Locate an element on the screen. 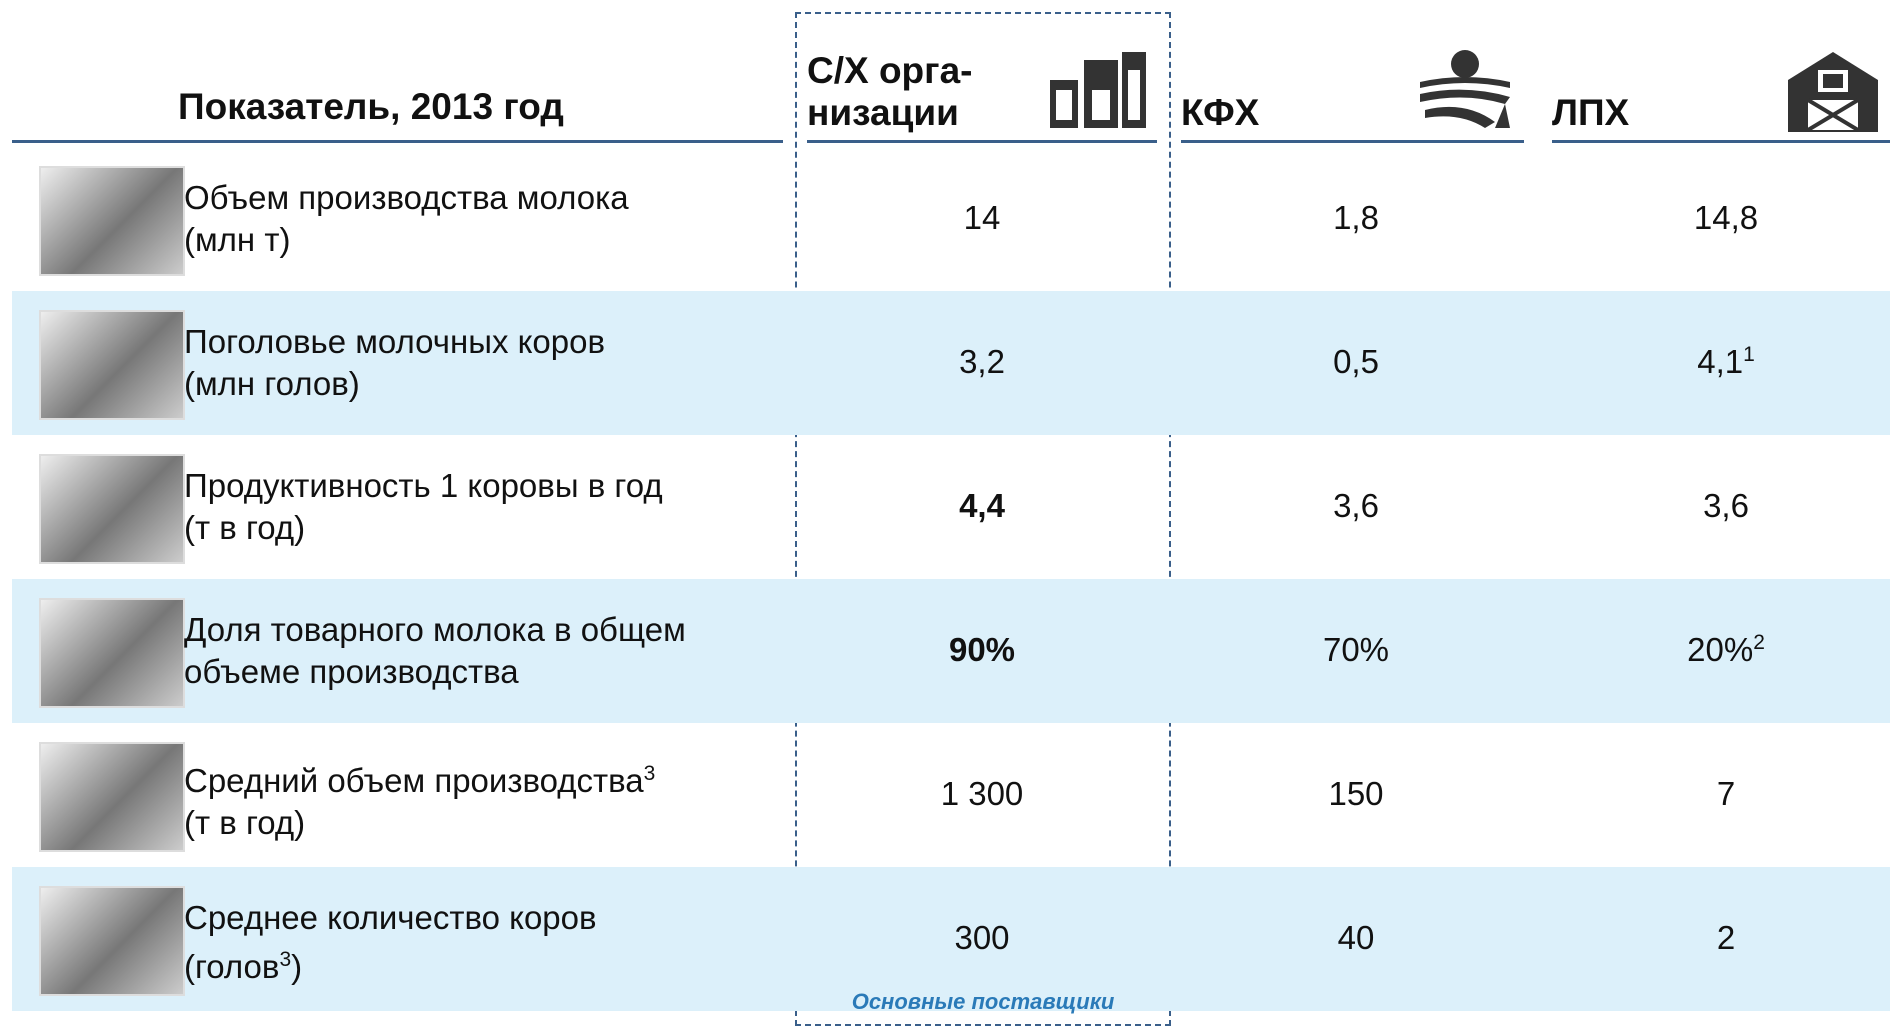 The height and width of the screenshot is (1026, 1890). column-header: КФХ is located at coordinates (1220, 112).